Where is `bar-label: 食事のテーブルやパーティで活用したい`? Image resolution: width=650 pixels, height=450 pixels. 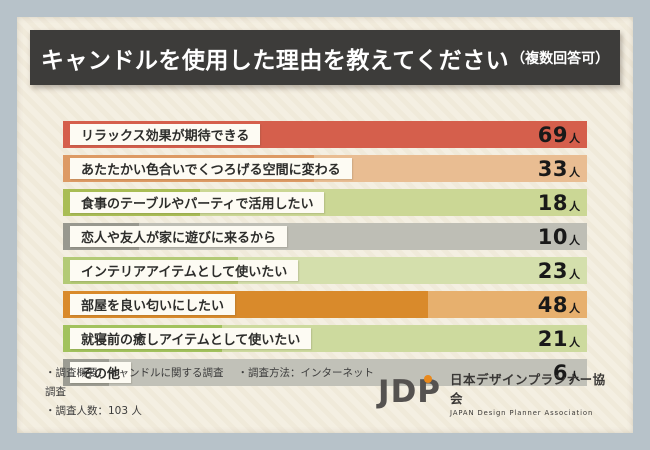
bar-label: 食事のテーブルやパーティで活用したい is located at coordinates (197, 202).